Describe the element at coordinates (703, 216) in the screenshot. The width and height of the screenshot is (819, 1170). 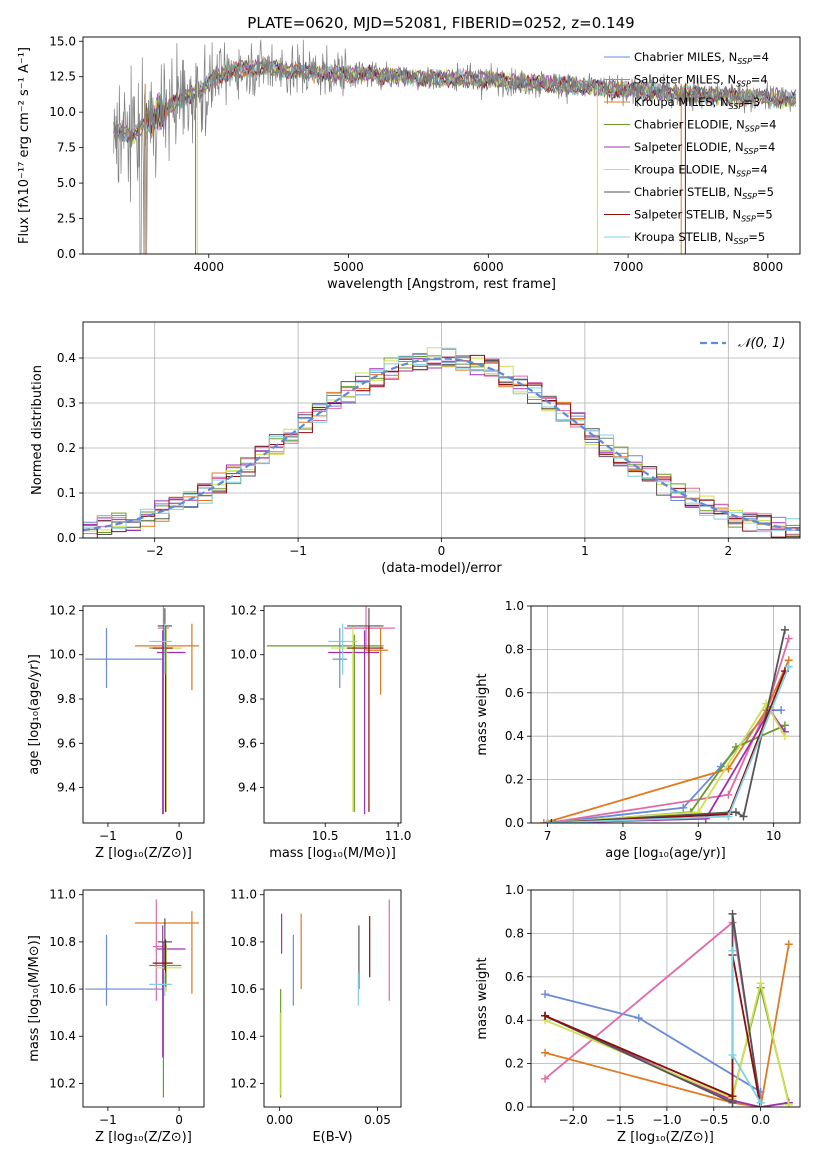
I see `legend-entry: Salpeter STELIB, NSSP=5` at that location.